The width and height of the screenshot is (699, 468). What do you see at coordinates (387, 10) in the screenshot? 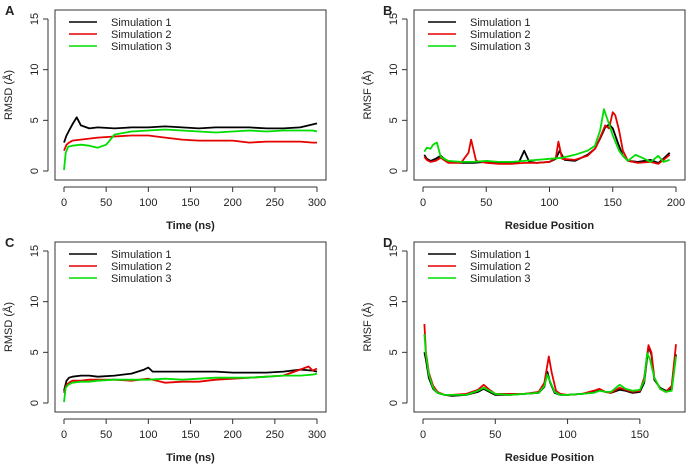
I see `panel-letter: B` at bounding box center [387, 10].